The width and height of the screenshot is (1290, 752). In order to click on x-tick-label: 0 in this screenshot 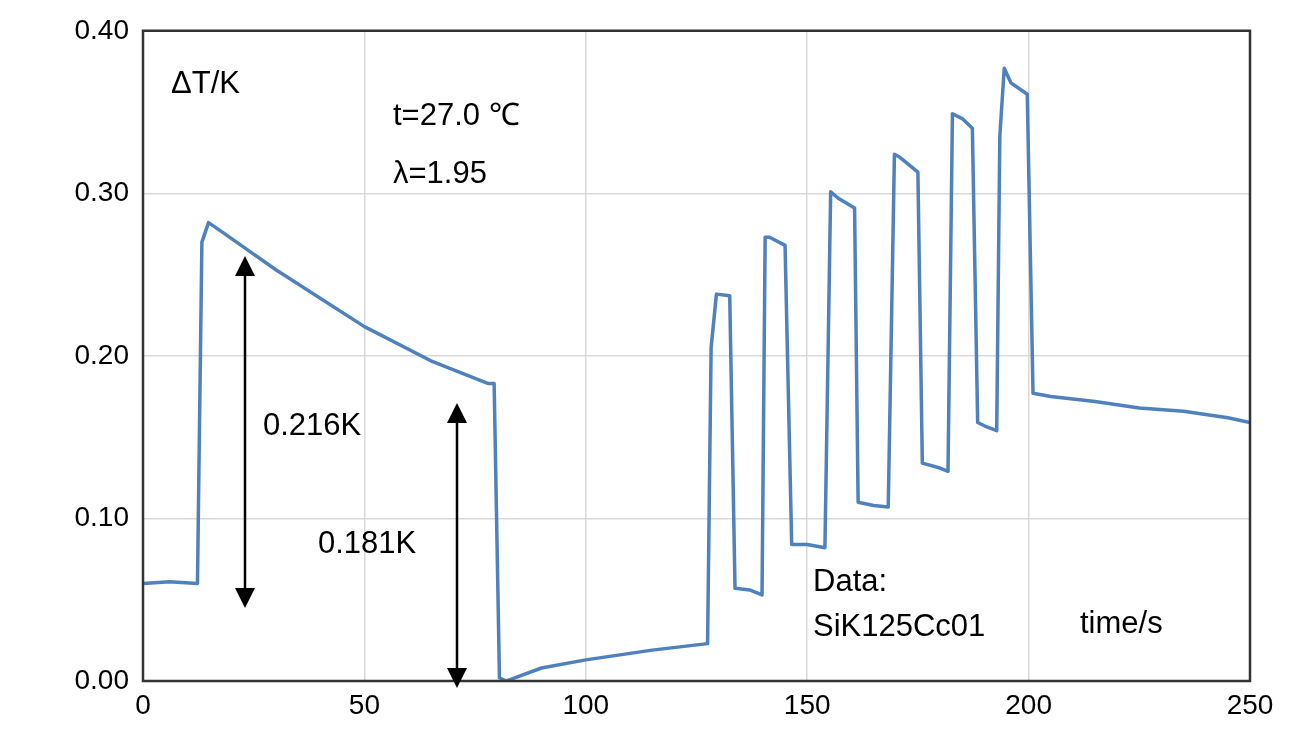, I will do `click(143, 704)`.